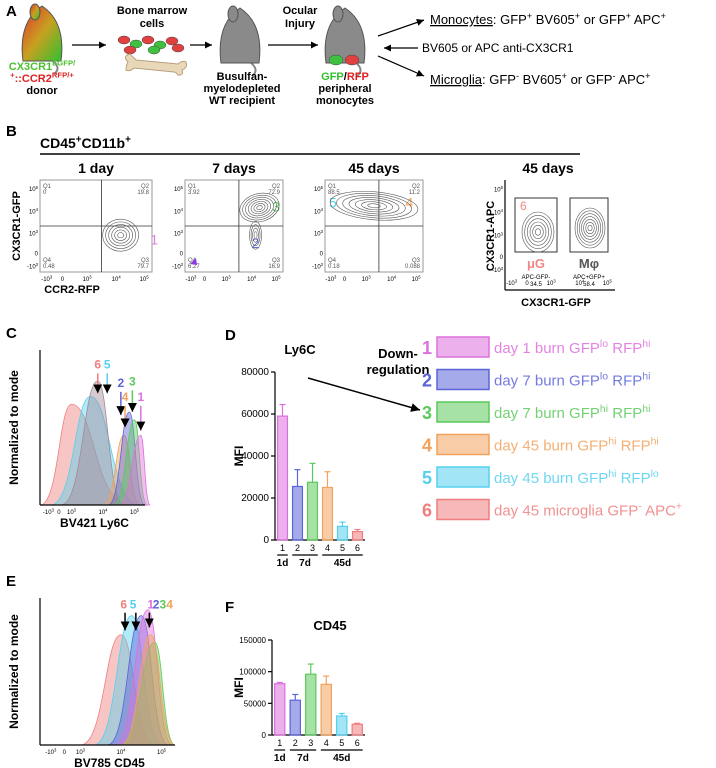 This screenshot has height=768, width=716. Describe the element at coordinates (280, 758) in the screenshot. I see `group-label: 1d` at that location.